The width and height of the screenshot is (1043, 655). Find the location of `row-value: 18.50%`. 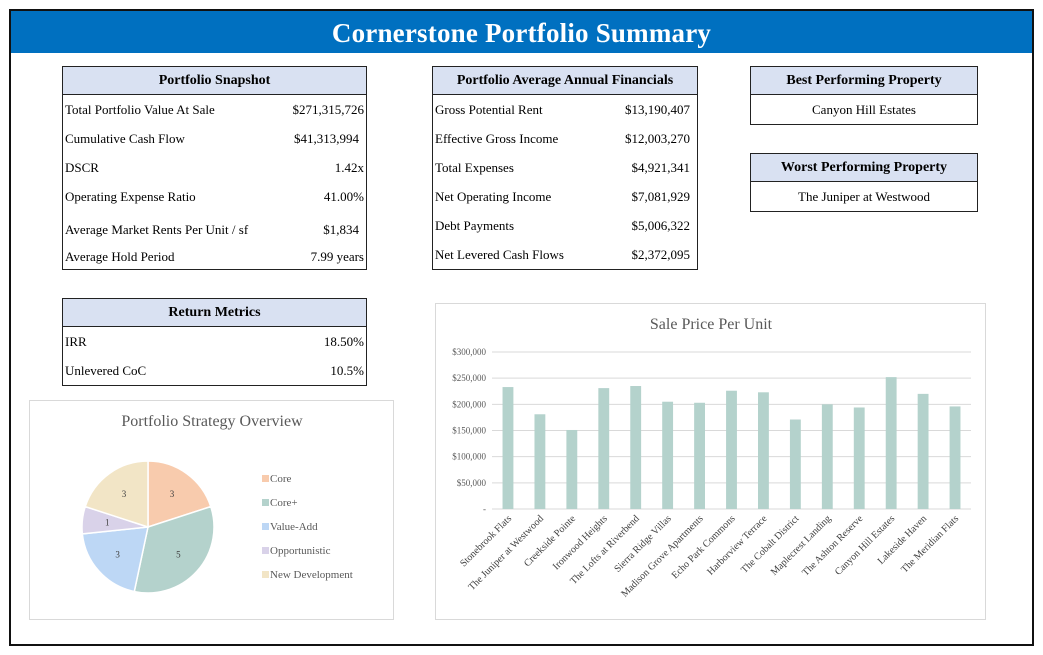

row-value: 18.50% is located at coordinates (343, 341).